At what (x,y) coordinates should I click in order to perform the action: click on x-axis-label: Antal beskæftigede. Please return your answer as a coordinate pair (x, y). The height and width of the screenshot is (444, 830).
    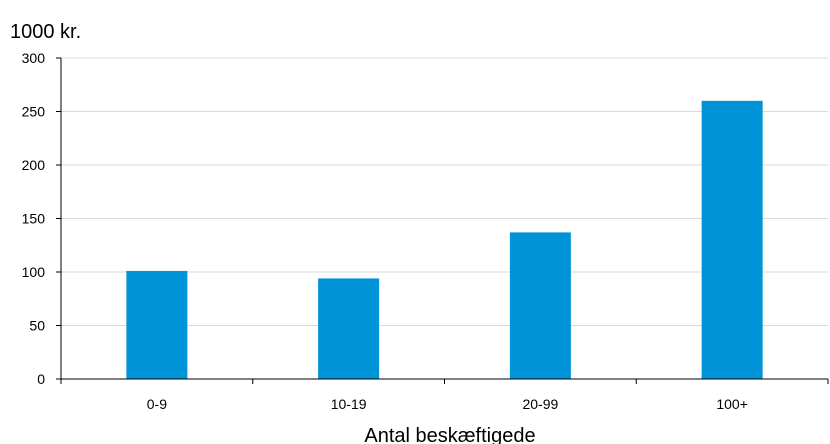
    Looking at the image, I should click on (449, 434).